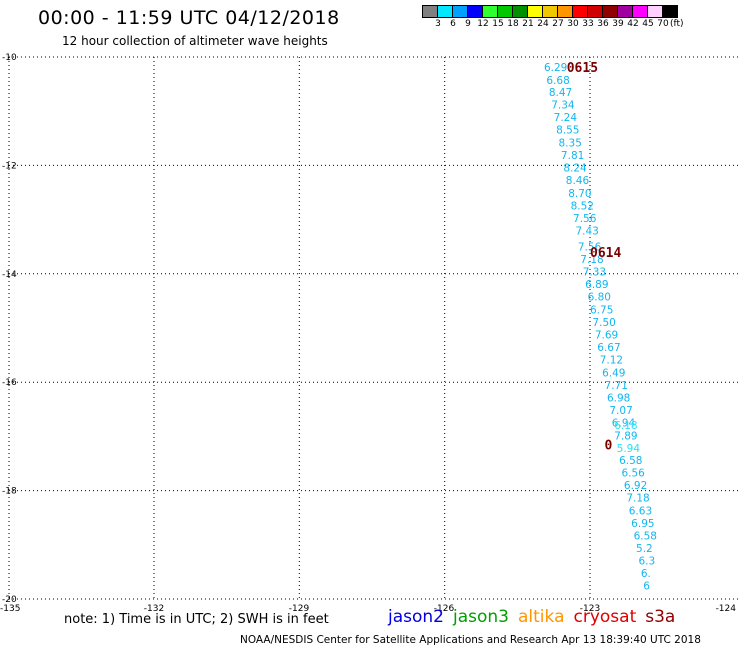 This screenshot has width=740, height=650. What do you see at coordinates (618, 24) in the screenshot?
I see `legend-tick-label: 39` at bounding box center [618, 24].